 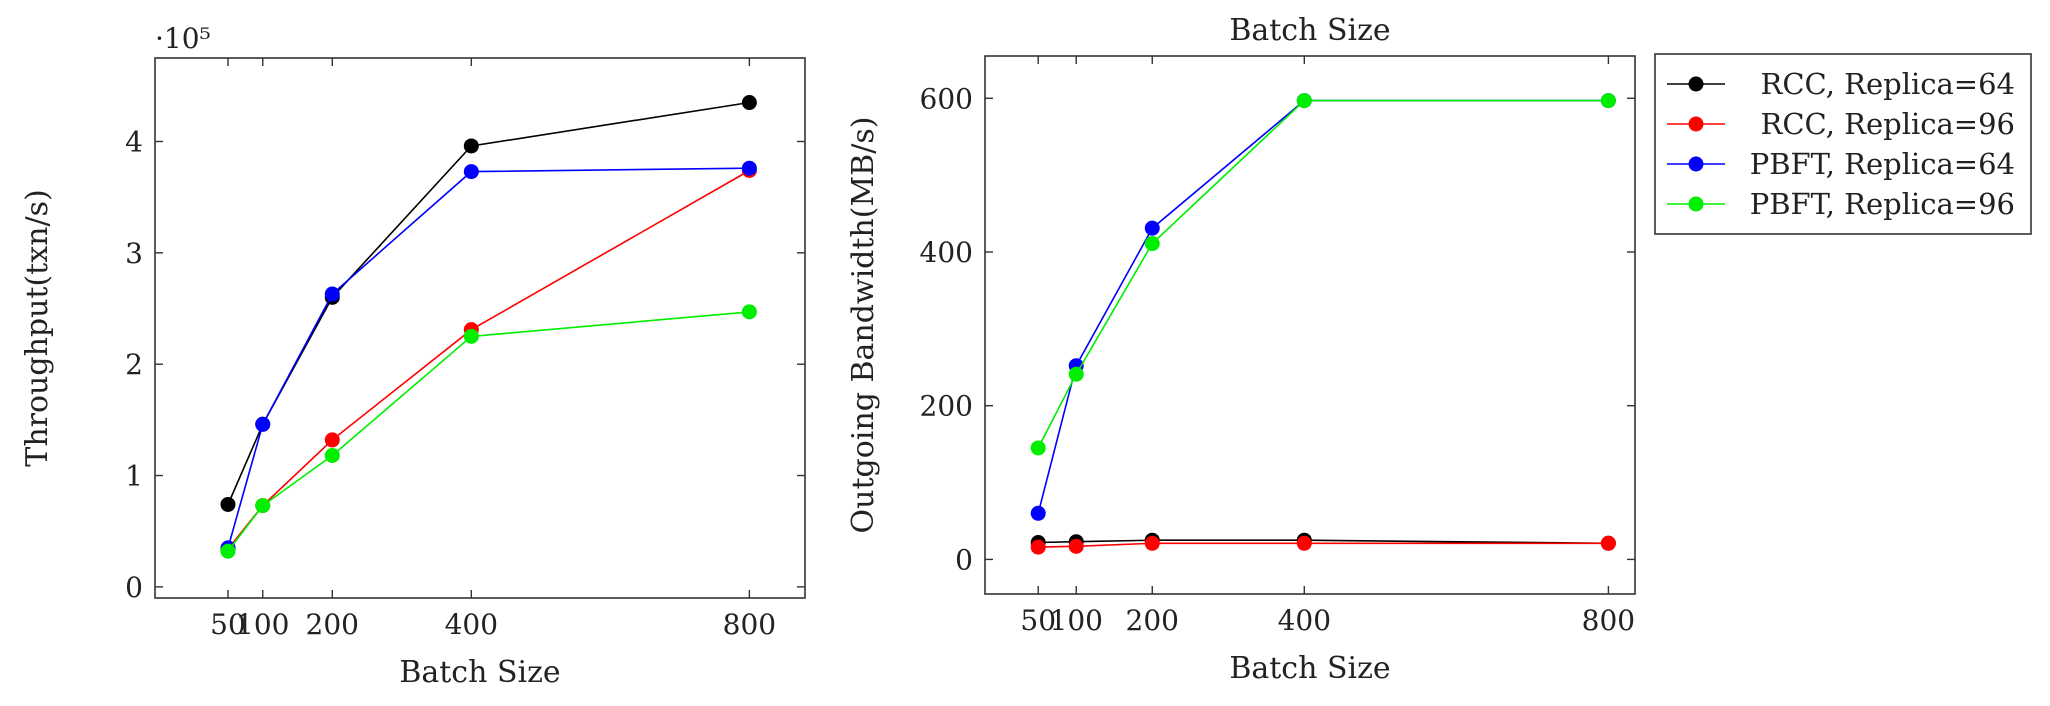 What do you see at coordinates (228, 624) in the screenshot?
I see `left-x-tick-label-50: 50` at bounding box center [228, 624].